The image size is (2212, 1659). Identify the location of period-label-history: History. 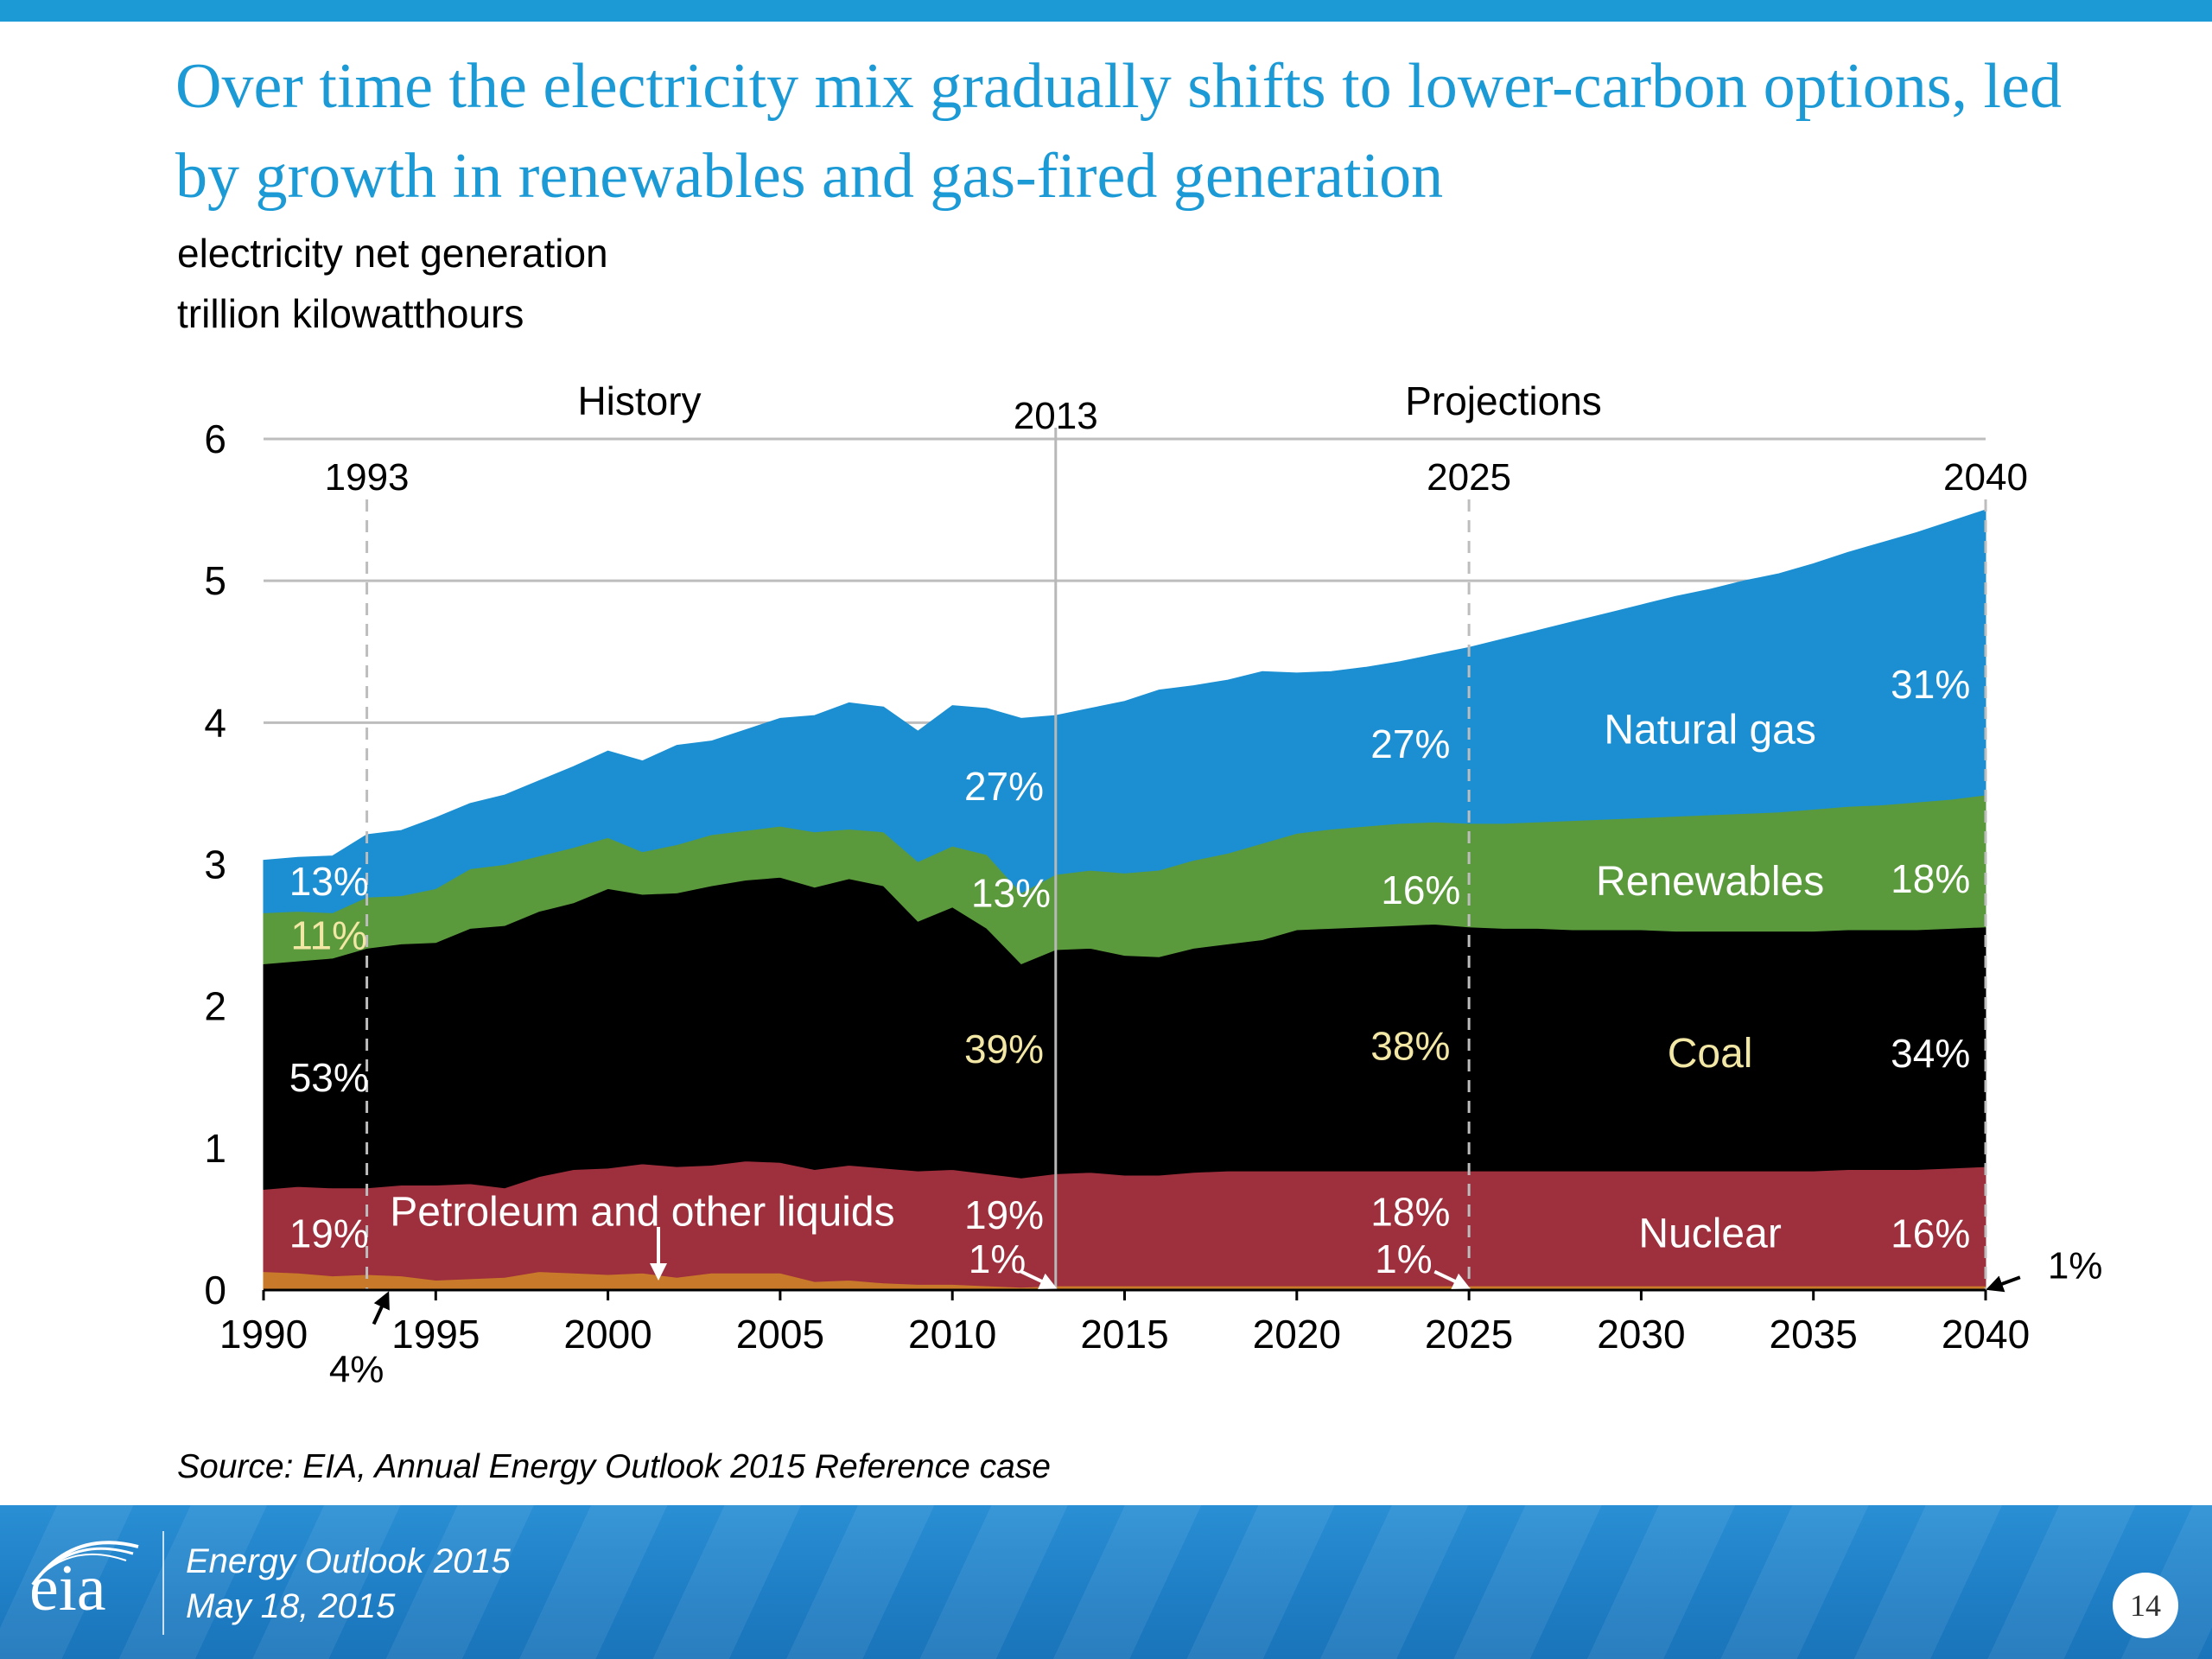
(639, 400).